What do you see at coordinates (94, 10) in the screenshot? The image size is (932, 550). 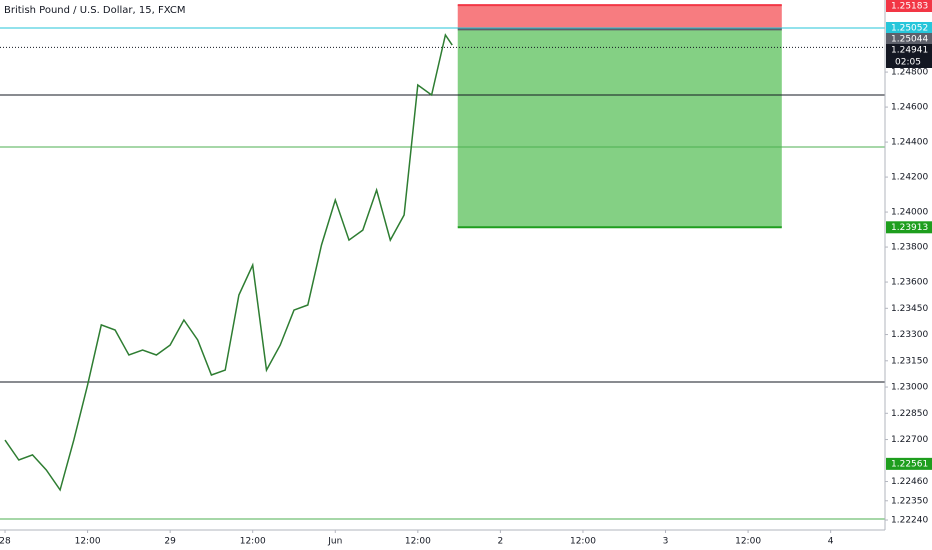 I see `chart-title: British Pound / U.S. Dollar, 15, FXCM` at bounding box center [94, 10].